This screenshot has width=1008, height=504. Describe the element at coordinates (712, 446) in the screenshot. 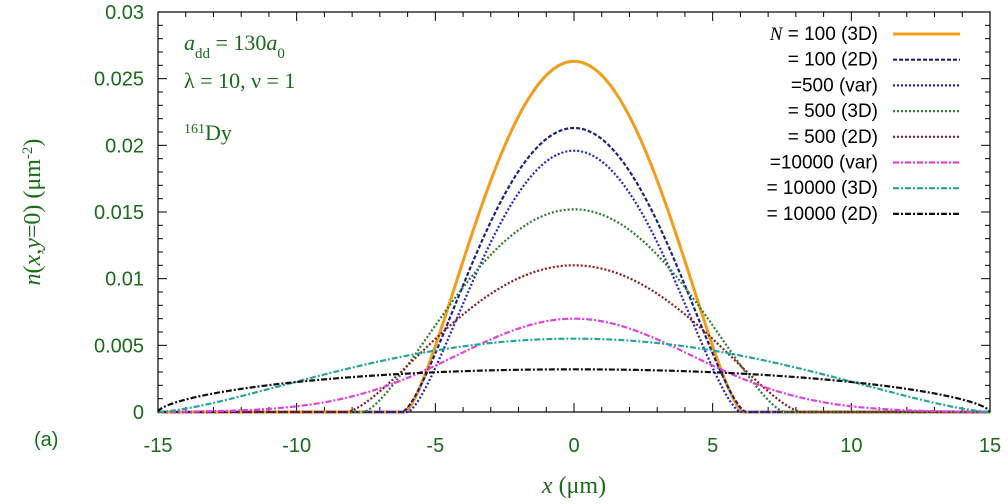

I see `x-tick-label: 5` at that location.